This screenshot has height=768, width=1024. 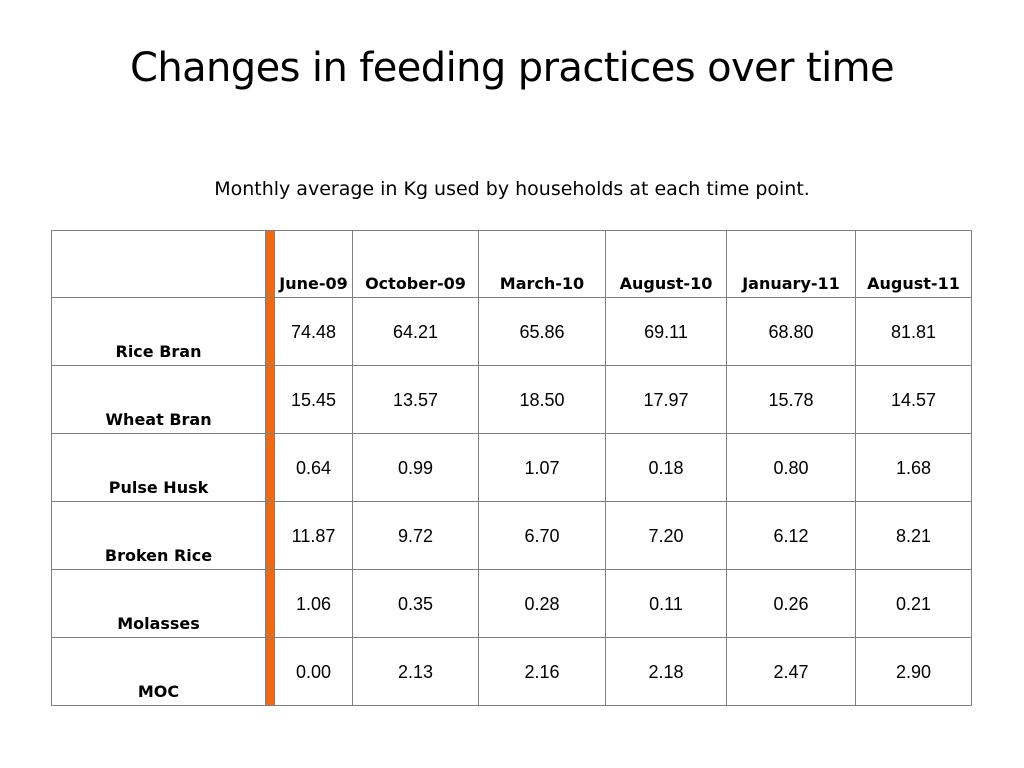 I want to click on table-cell: 7.20, so click(x=666, y=535).